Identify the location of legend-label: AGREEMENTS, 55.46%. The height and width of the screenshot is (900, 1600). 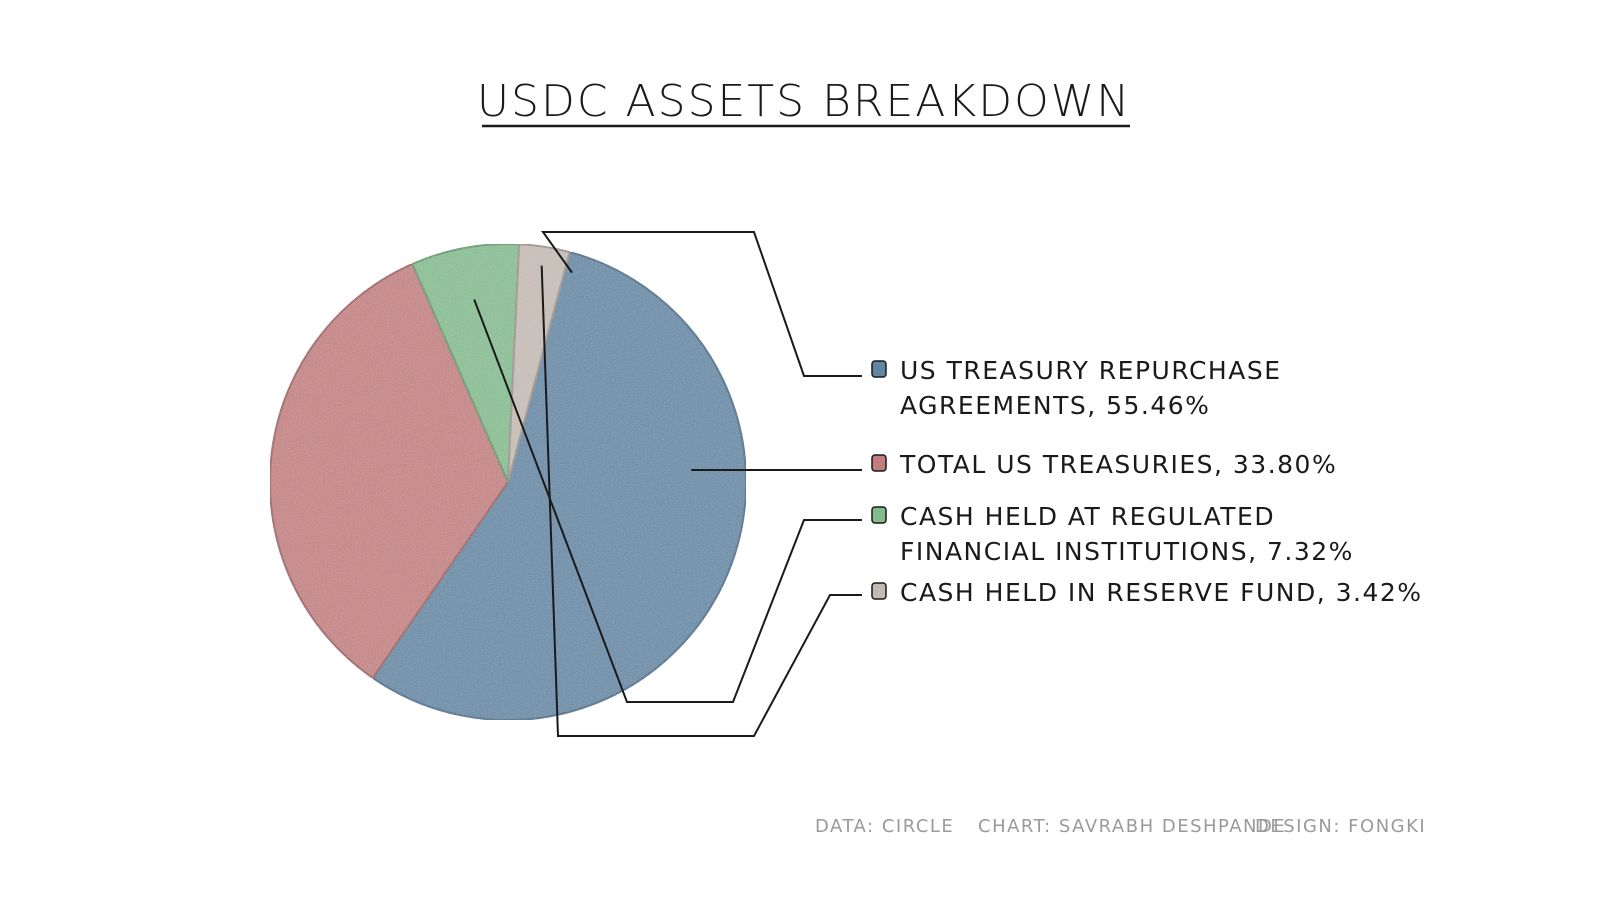
(1055, 405).